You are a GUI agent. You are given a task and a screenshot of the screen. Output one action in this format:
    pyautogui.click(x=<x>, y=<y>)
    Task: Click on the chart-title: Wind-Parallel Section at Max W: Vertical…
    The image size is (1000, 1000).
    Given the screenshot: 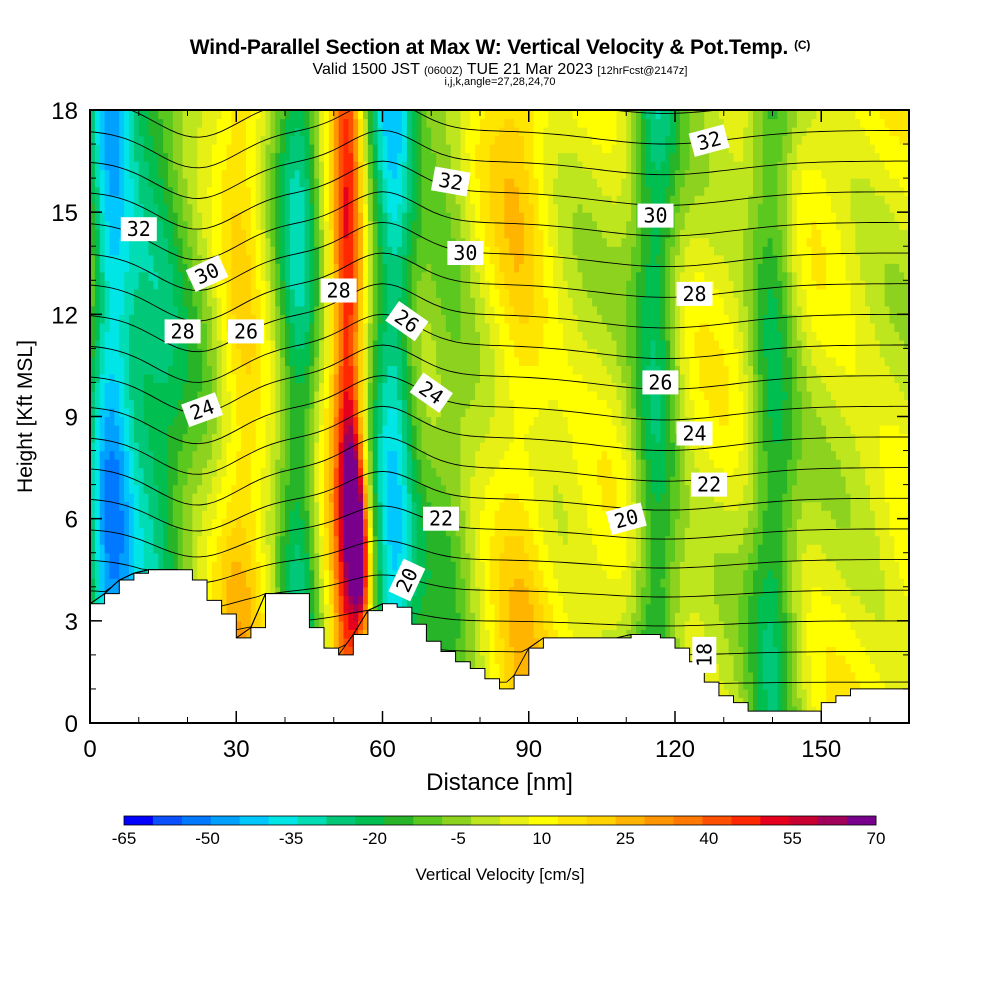 What is the action you would take?
    pyautogui.click(x=500, y=47)
    